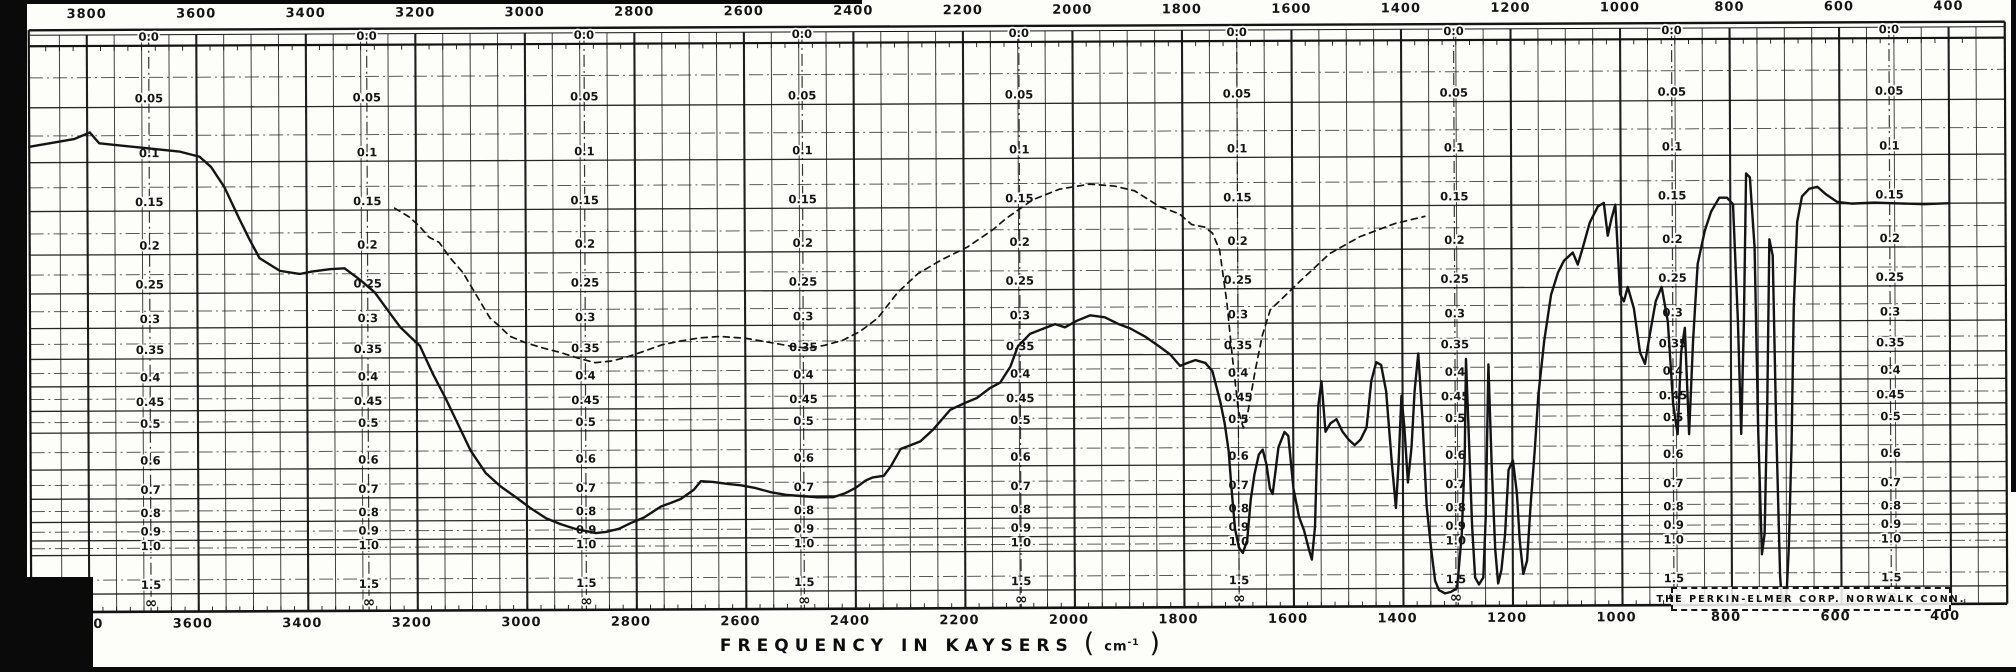  I want to click on x-axis-label-top: 600, so click(1839, 7).